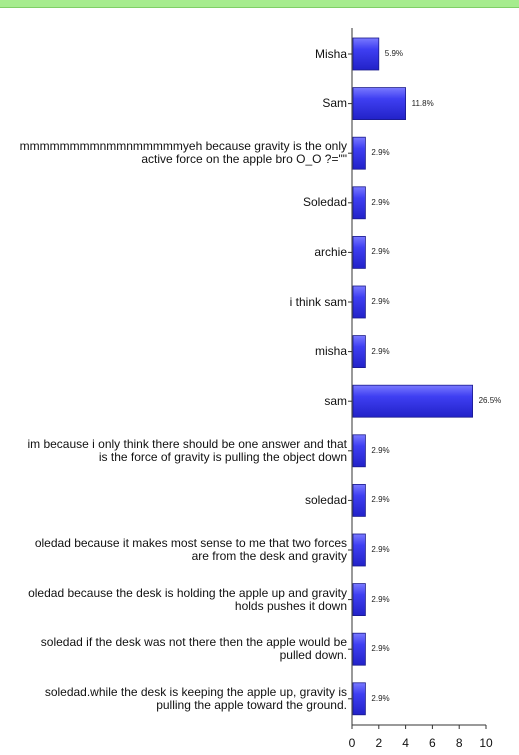  I want to click on category-label: Soledad, so click(324, 202).